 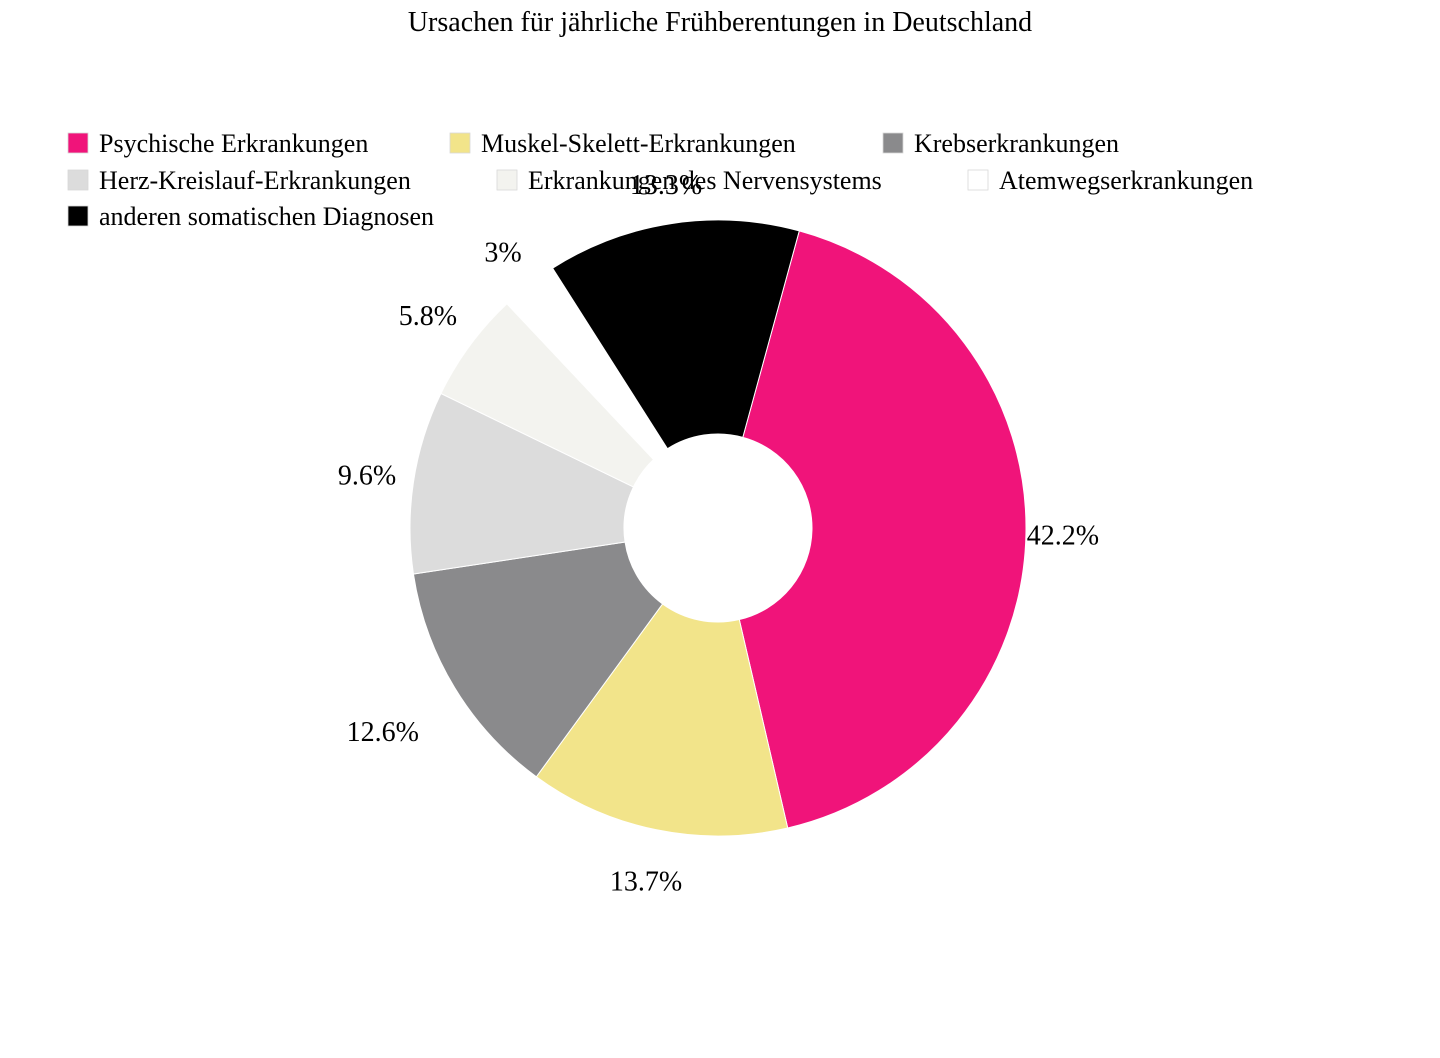 I want to click on legend-label: Psychische Erkrankungen, so click(x=233, y=143).